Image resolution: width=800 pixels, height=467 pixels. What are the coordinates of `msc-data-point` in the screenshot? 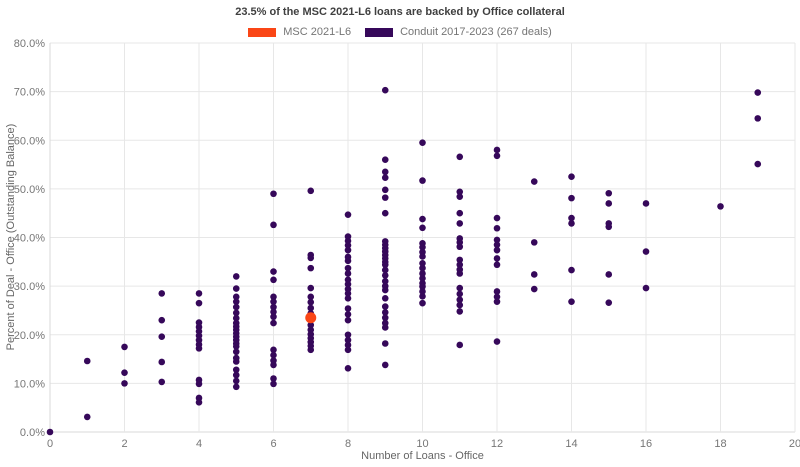 It's located at (311, 318).